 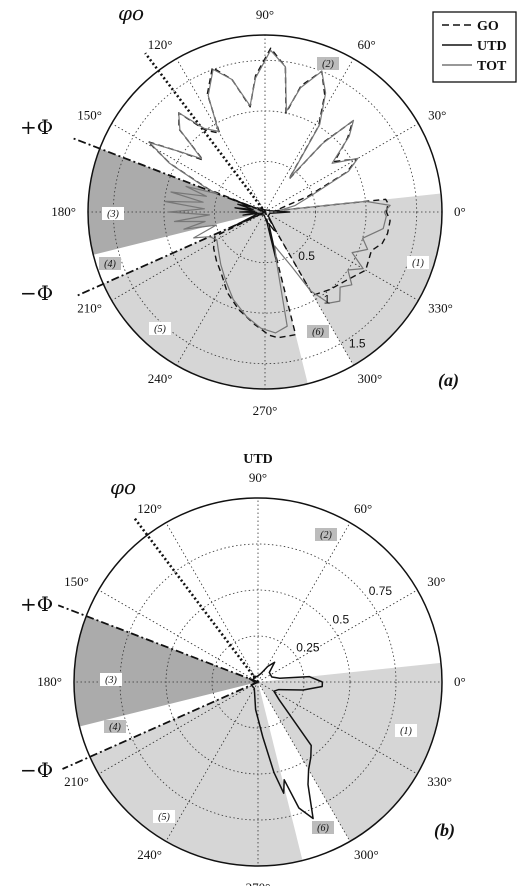 What do you see at coordinates (308, 648) in the screenshot?
I see `radial-tick-label: 0.25` at bounding box center [308, 648].